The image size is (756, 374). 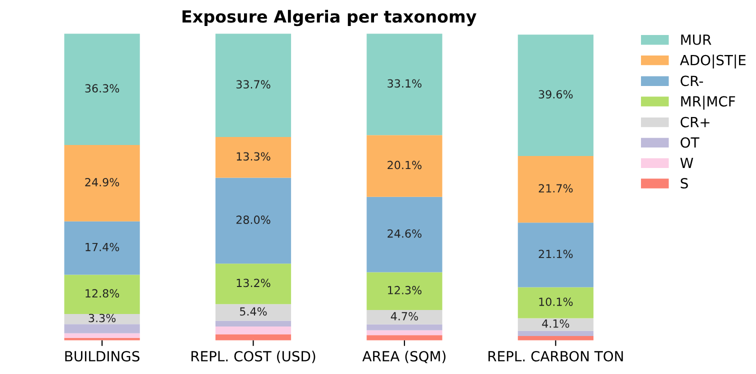 I want to click on data-label: 17.4%, so click(x=103, y=247).